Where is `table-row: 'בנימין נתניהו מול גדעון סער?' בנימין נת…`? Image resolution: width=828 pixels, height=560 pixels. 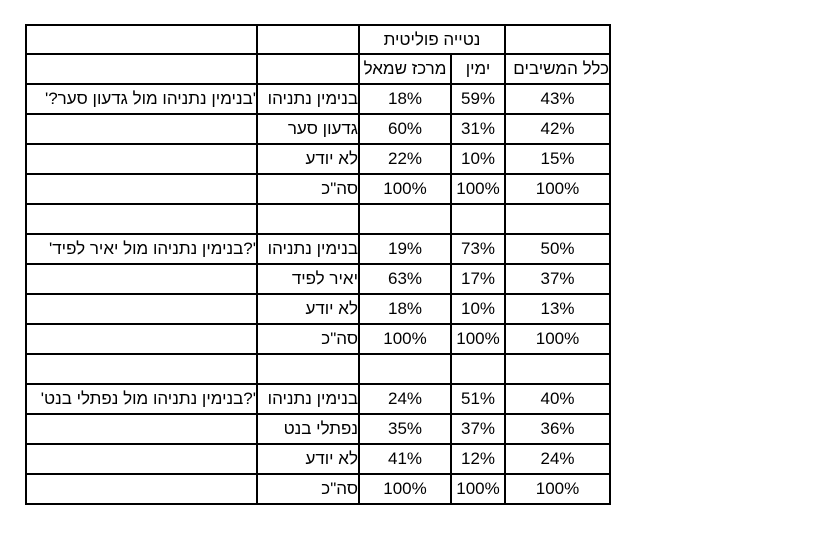 table-row: 'בנימין נתניהו מול גדעון סער?' בנימין נת… is located at coordinates (318, 99).